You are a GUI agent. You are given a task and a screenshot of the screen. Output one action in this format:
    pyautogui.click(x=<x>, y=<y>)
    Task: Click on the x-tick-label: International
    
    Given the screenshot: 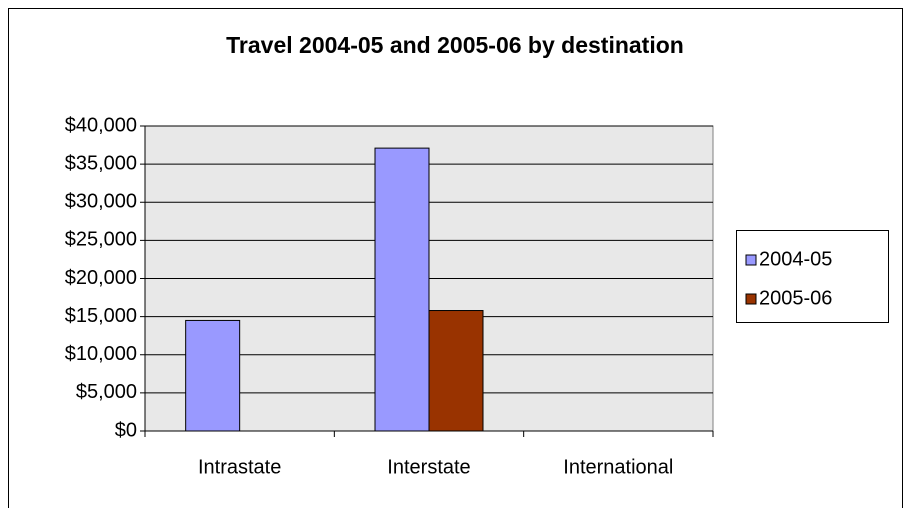 What is the action you would take?
    pyautogui.click(x=618, y=467)
    